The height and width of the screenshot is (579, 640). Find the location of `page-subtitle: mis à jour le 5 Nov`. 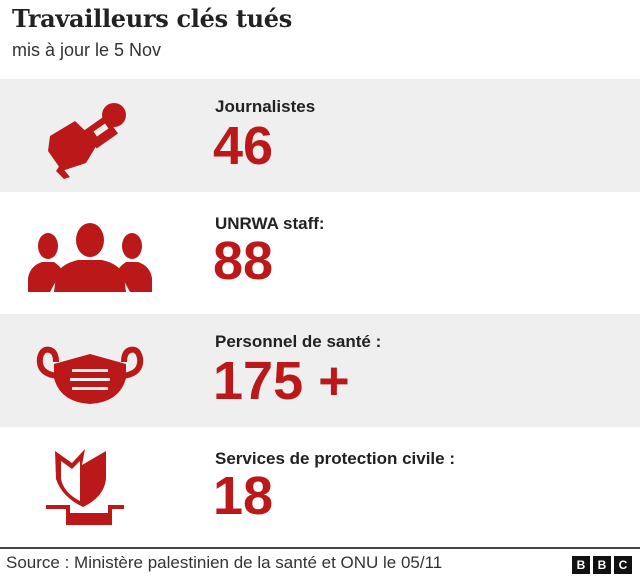

page-subtitle: mis à jour le 5 Nov is located at coordinates (87, 50).